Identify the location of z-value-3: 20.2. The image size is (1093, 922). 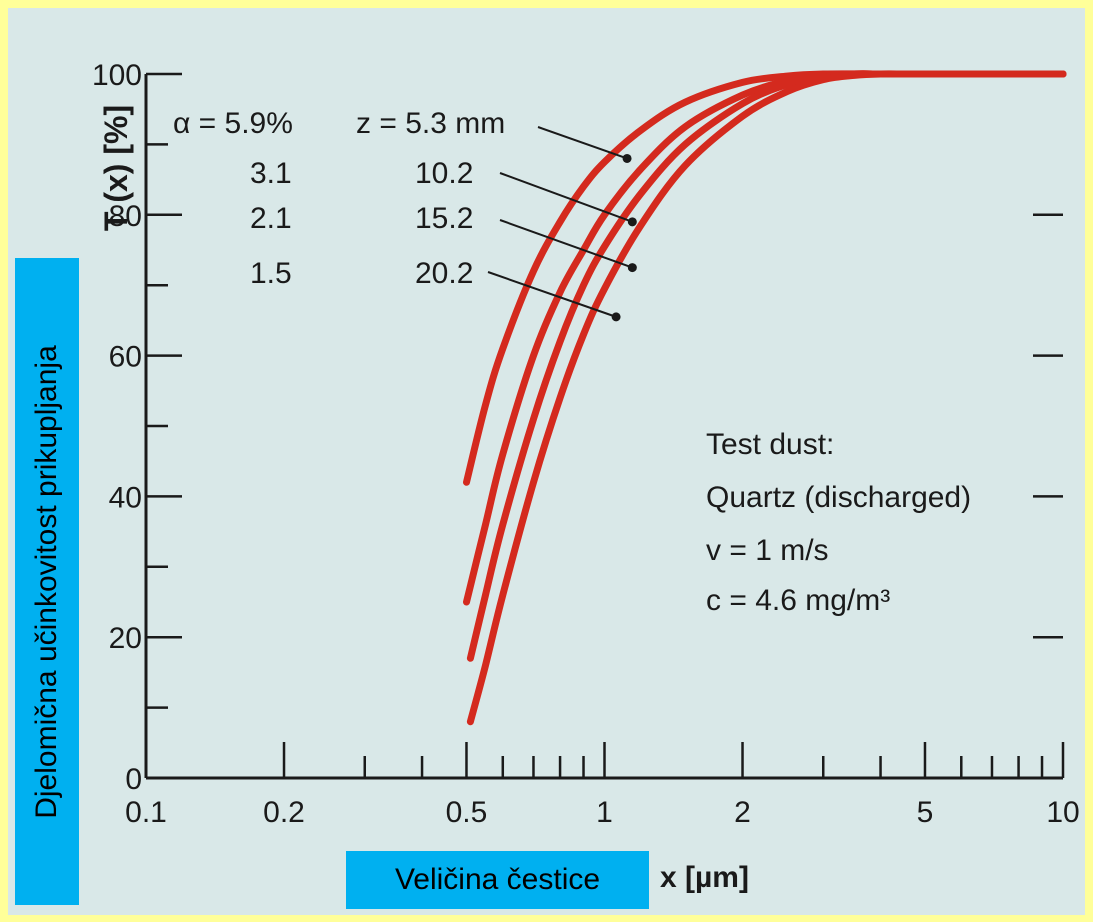
(444, 273).